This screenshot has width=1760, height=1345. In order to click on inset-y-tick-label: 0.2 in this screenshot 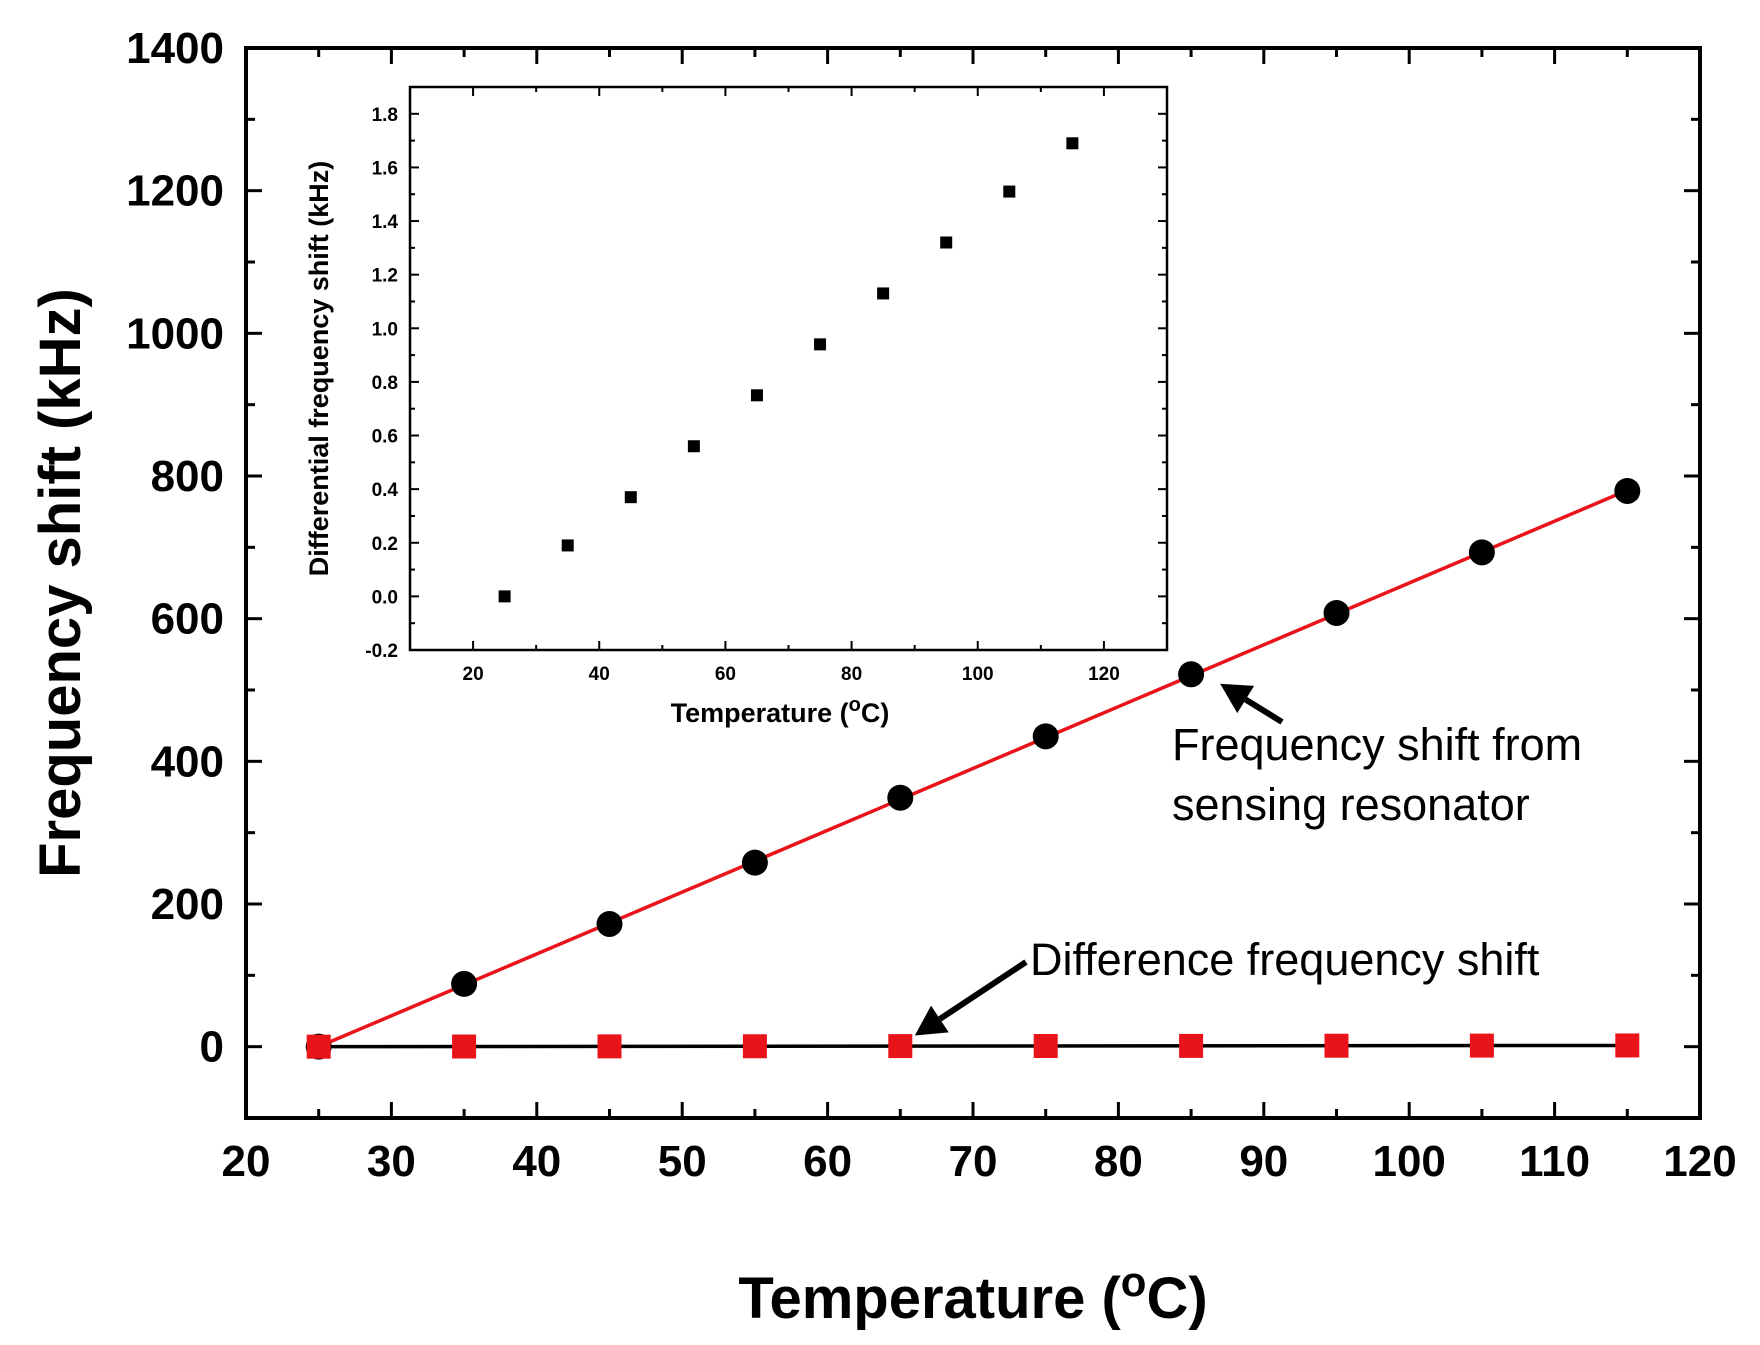, I will do `click(385, 544)`.